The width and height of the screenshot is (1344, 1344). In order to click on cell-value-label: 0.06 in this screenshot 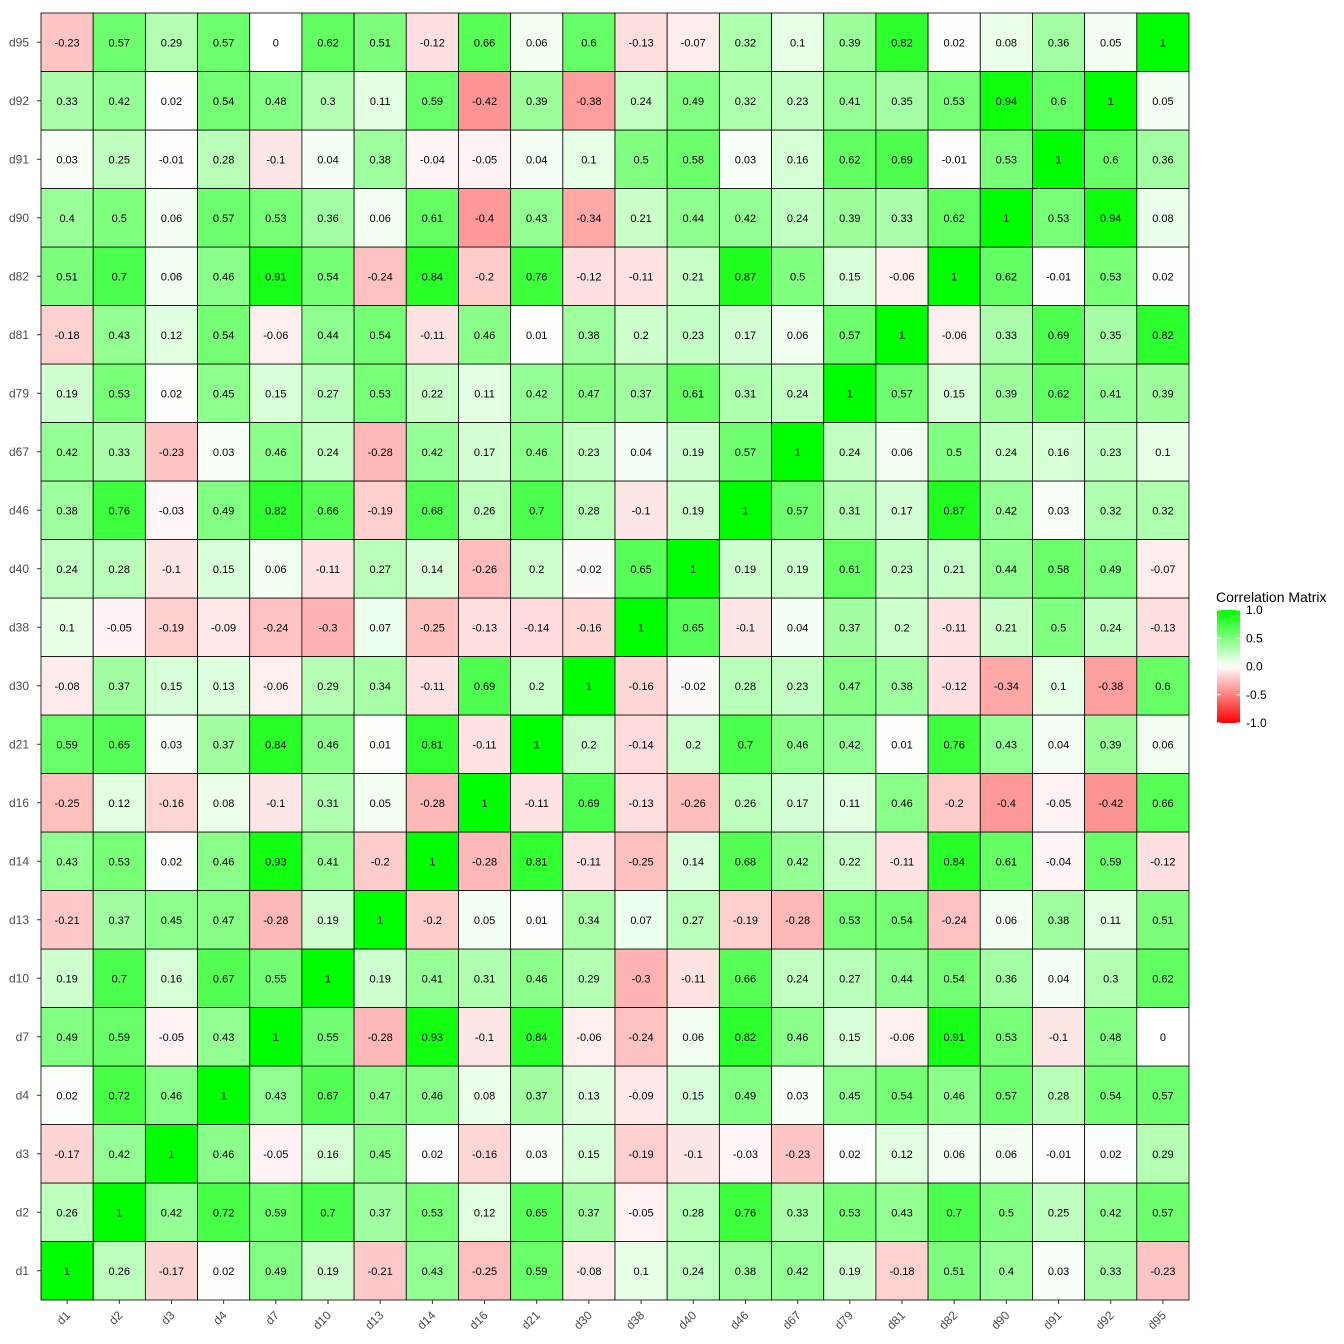, I will do `click(953, 1155)`.